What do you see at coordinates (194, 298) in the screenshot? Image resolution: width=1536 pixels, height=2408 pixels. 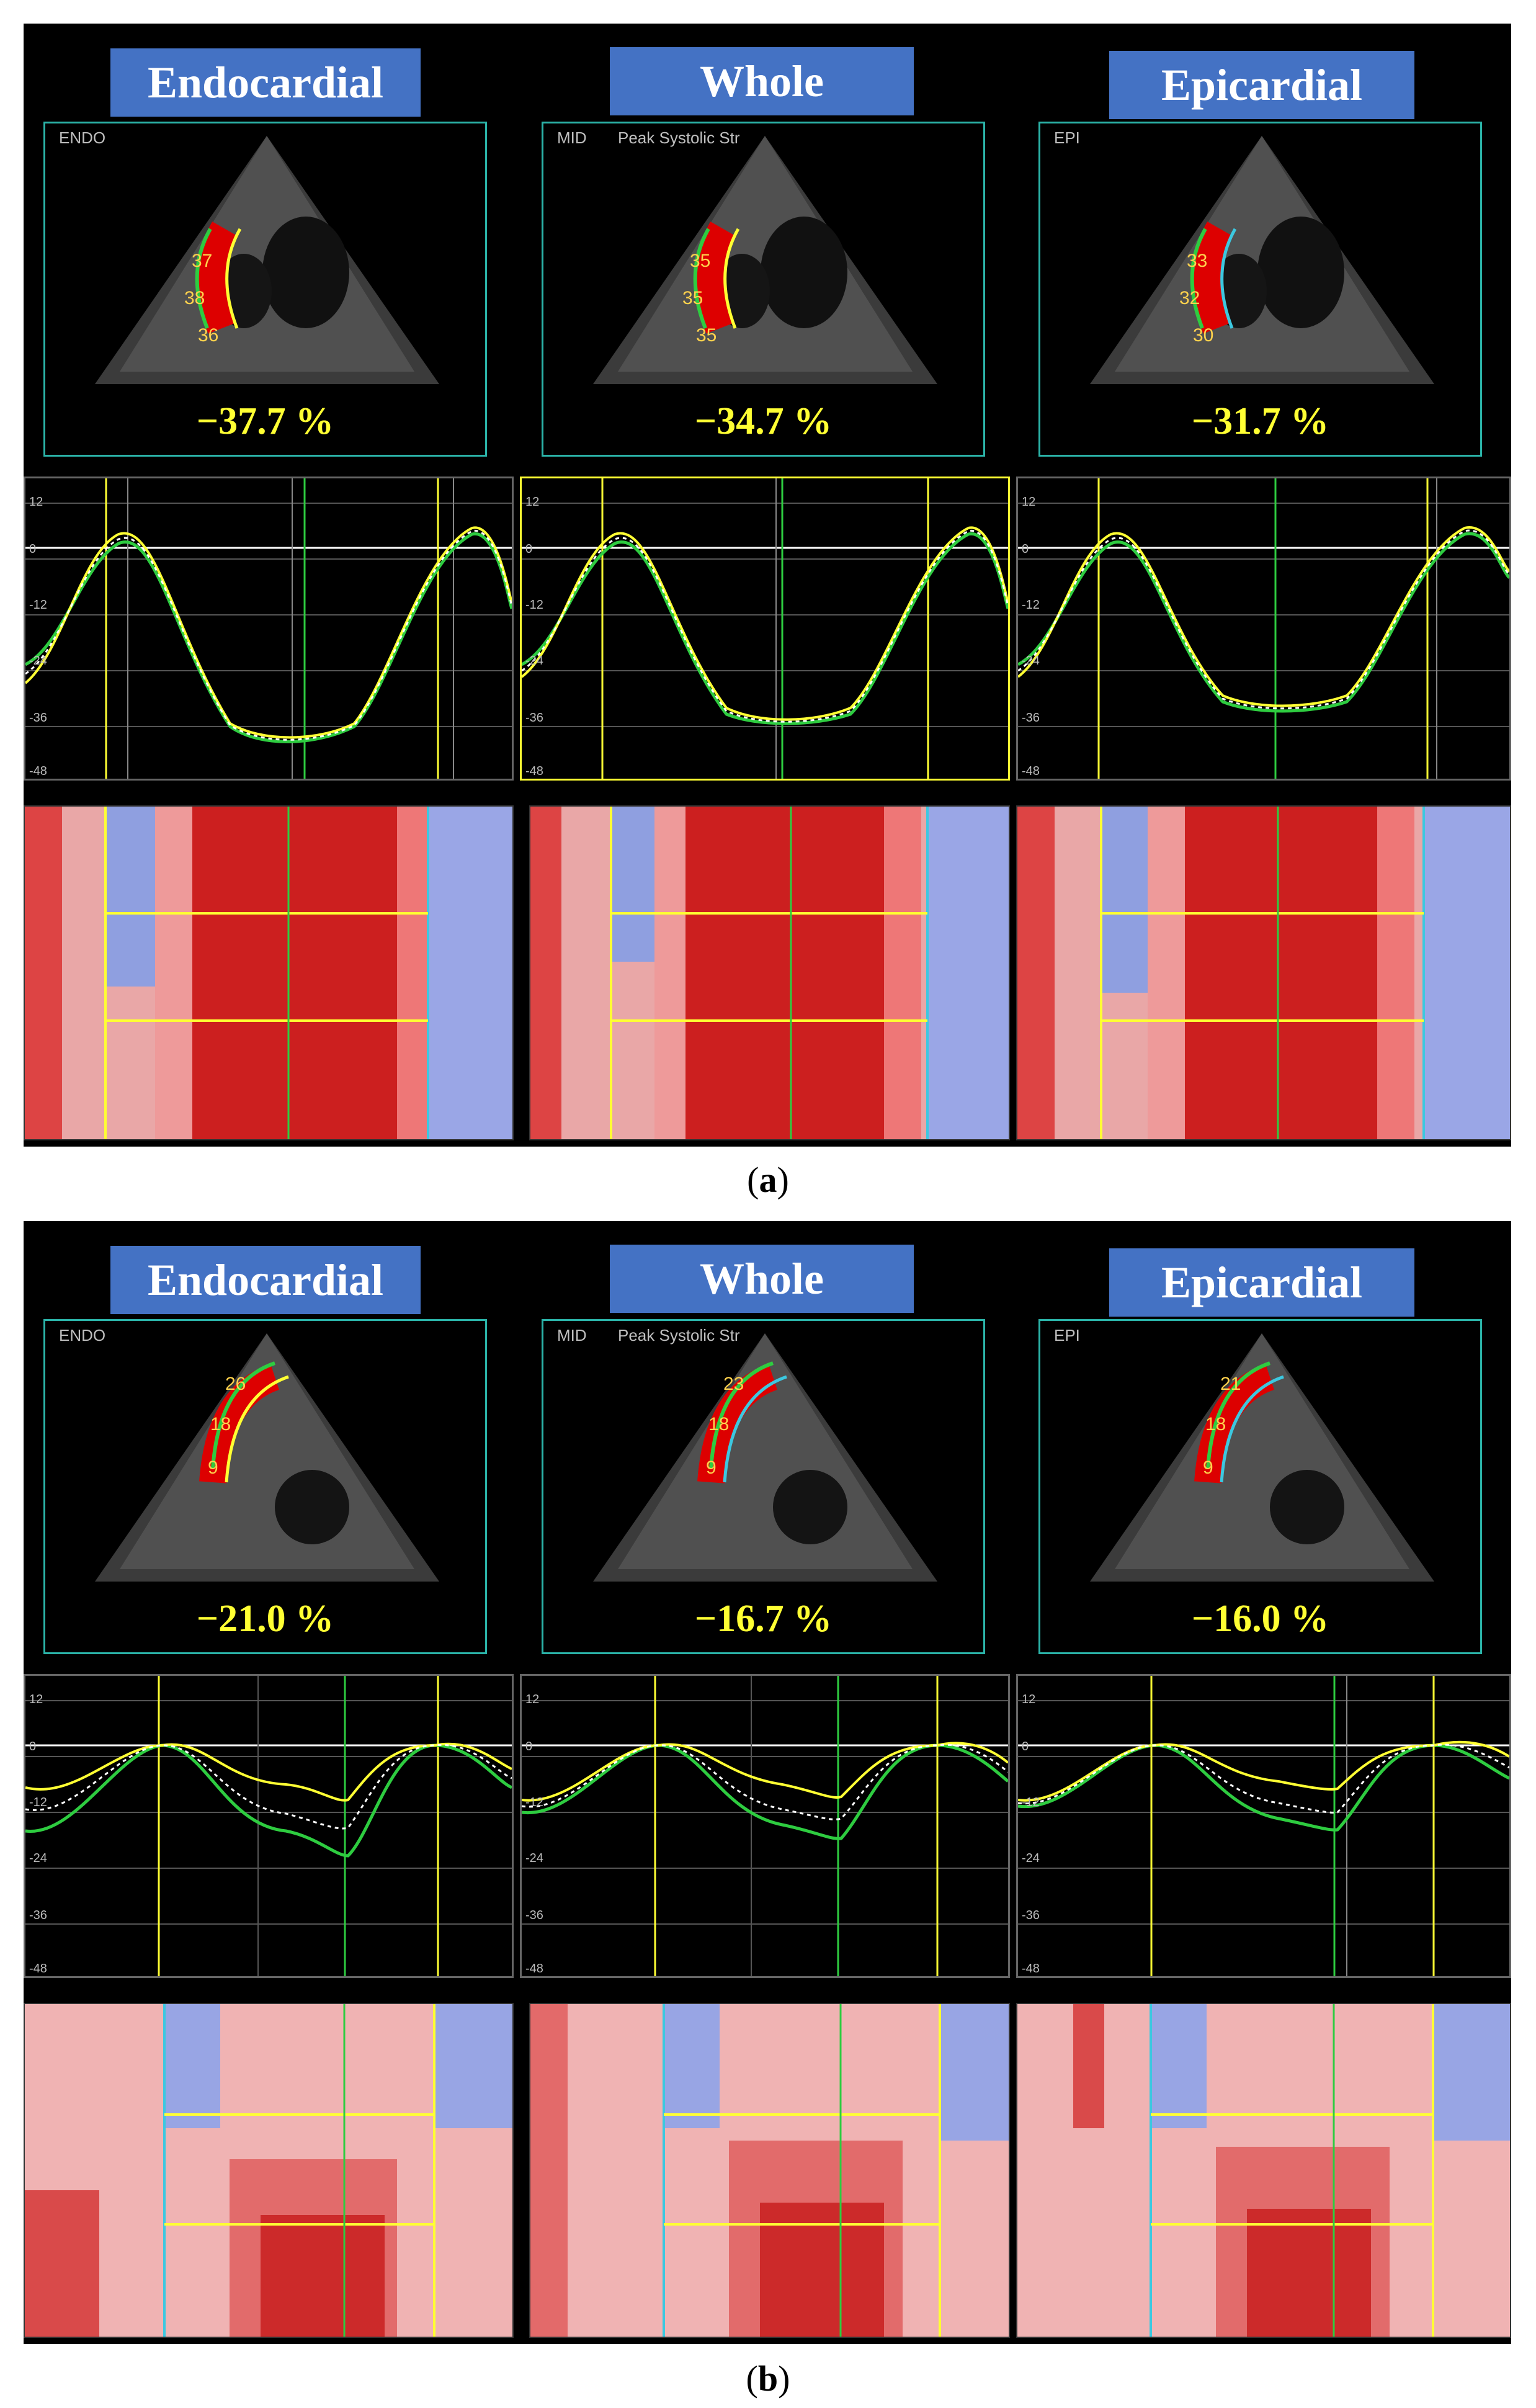 I see `segment-value: 38` at bounding box center [194, 298].